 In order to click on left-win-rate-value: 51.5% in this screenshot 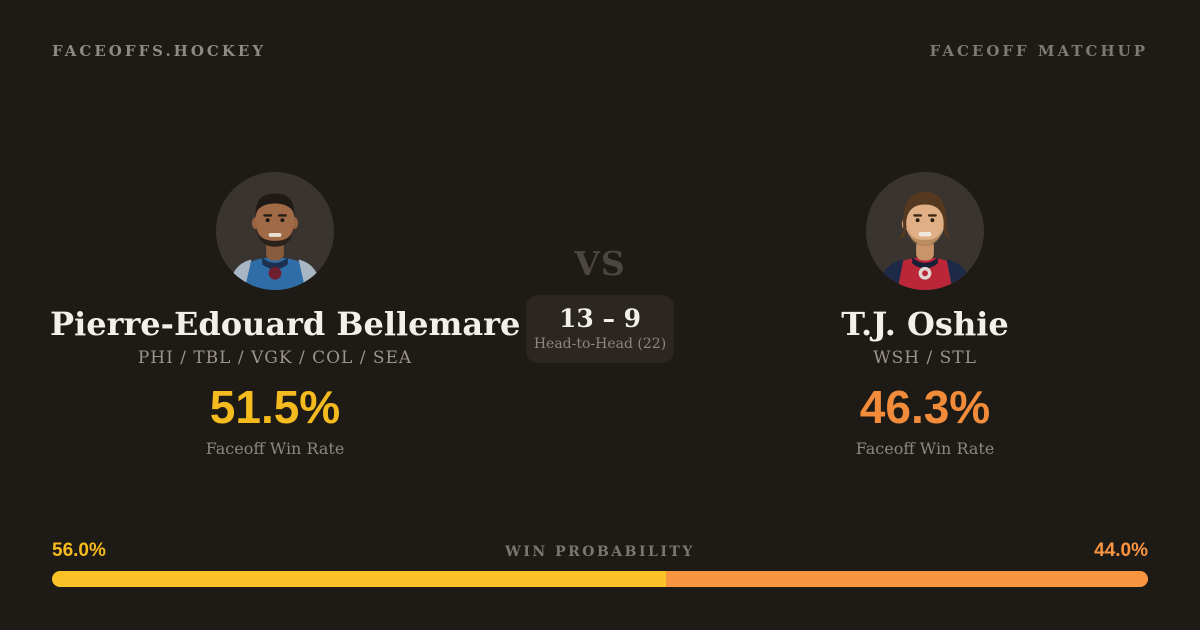, I will do `click(275, 406)`.